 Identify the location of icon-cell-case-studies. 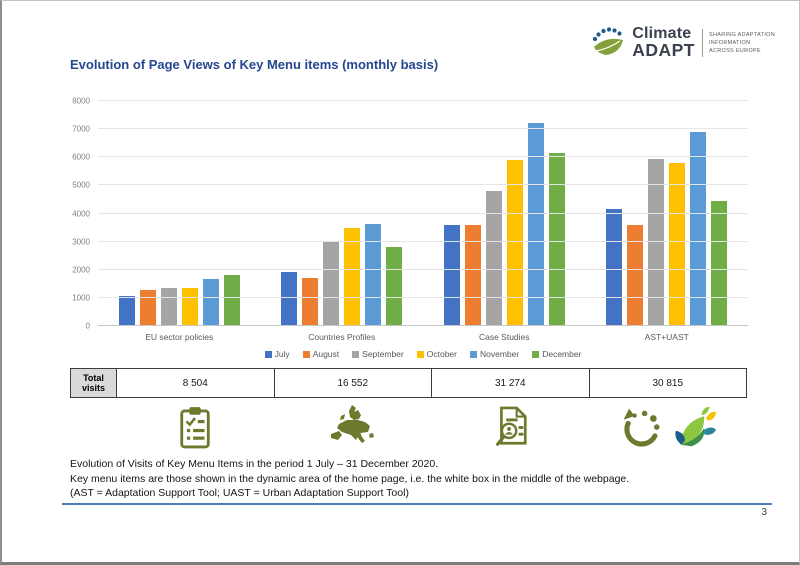
(511, 428).